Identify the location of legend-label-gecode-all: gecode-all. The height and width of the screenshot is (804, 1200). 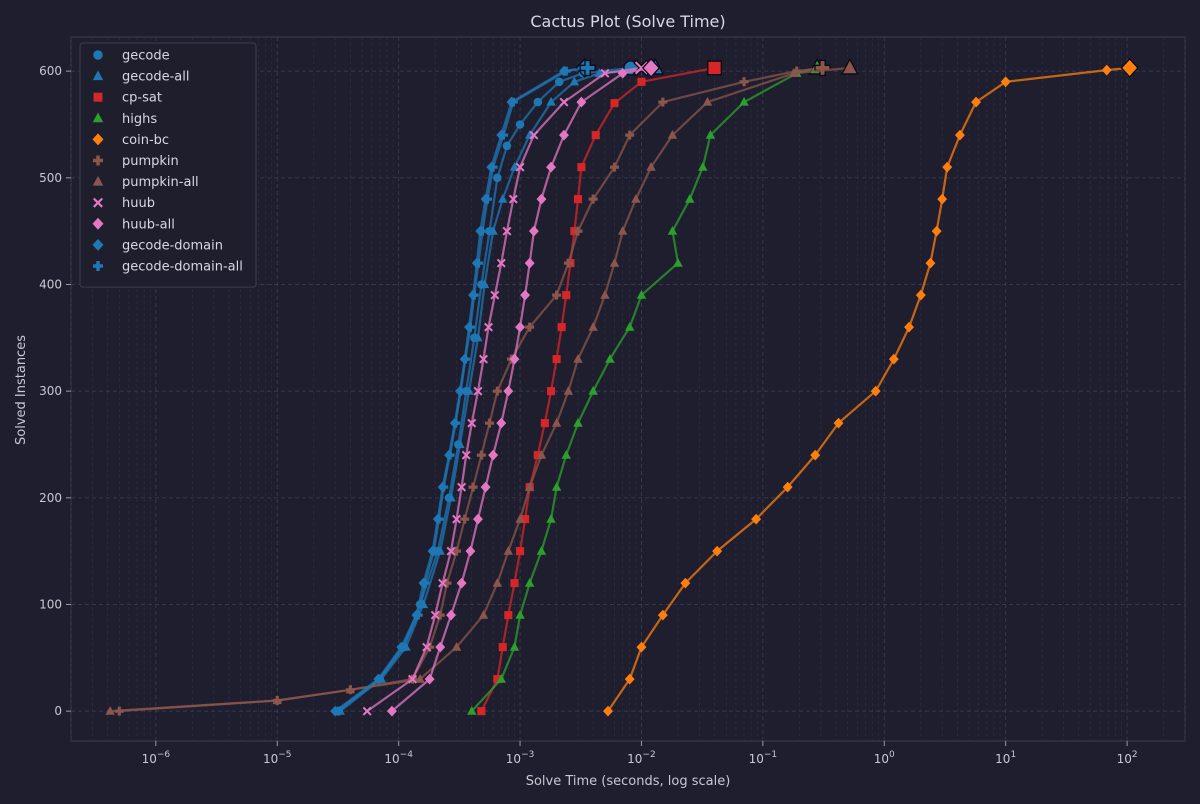
(155, 77).